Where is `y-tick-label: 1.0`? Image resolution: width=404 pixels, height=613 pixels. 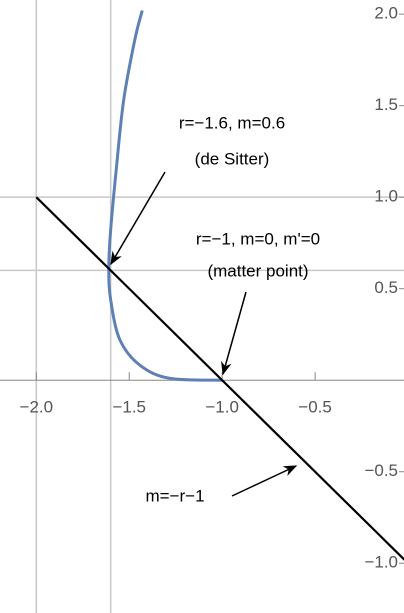
y-tick-label: 1.0 is located at coordinates (386, 196).